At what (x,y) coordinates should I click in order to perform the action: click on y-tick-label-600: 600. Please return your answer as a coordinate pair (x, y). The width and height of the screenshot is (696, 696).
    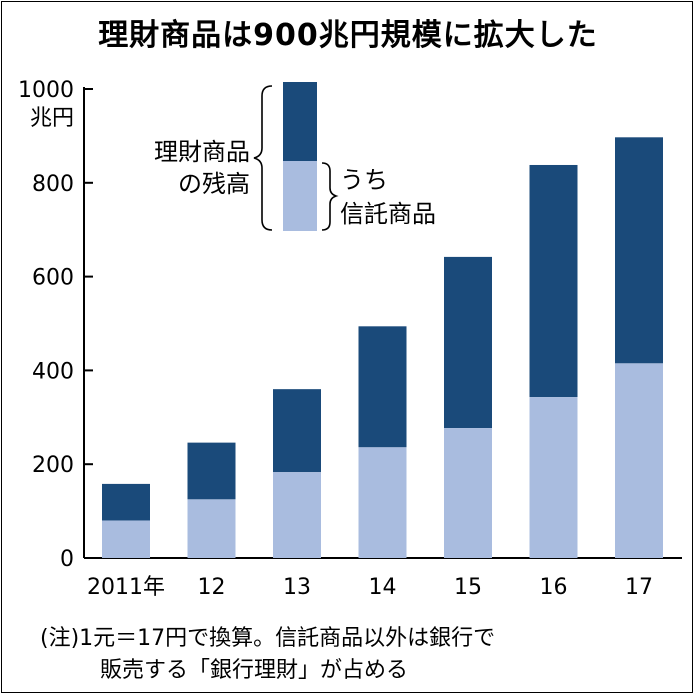
    Looking at the image, I should click on (53, 278).